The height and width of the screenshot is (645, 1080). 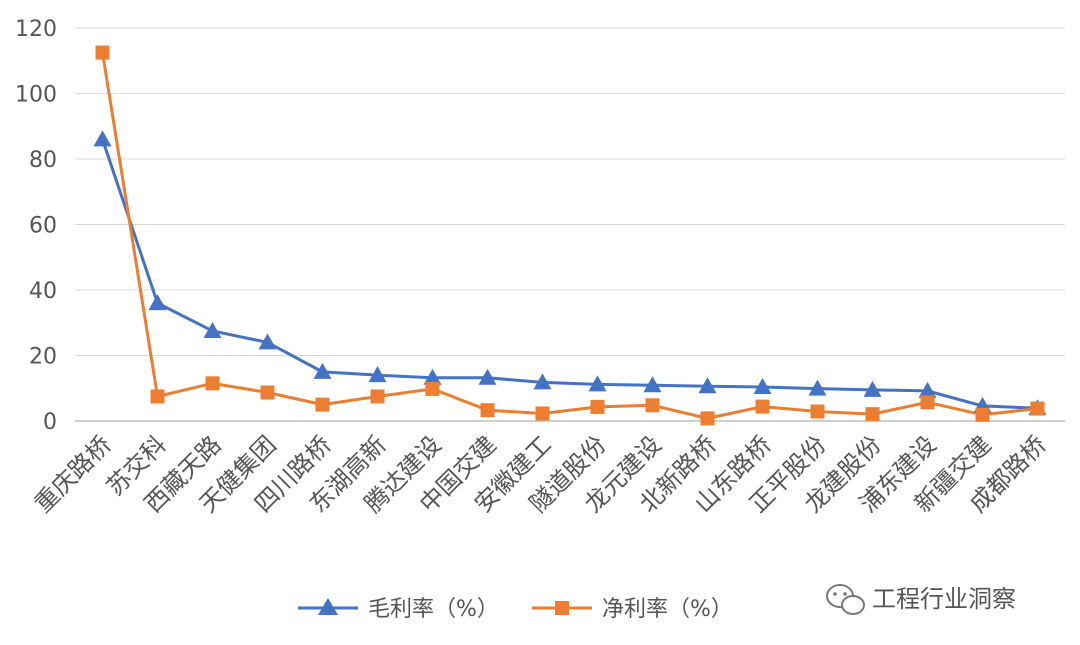 What do you see at coordinates (43, 357) in the screenshot?
I see `y-tick-label: 20` at bounding box center [43, 357].